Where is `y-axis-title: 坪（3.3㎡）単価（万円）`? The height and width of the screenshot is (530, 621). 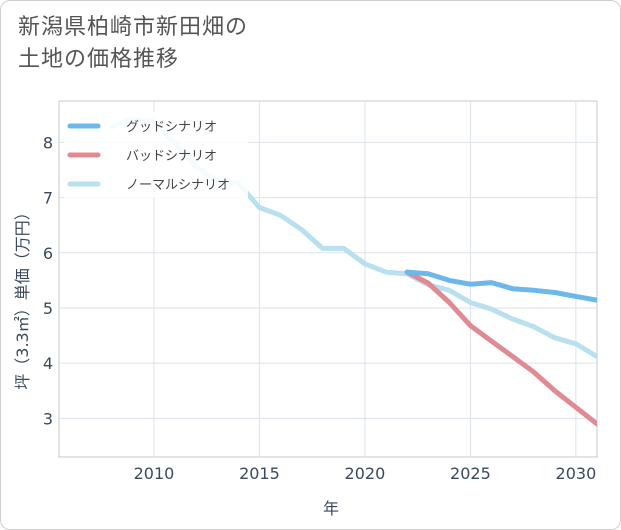
y-axis-title: 坪（3.3㎡）単価（万円） is located at coordinates (22, 296).